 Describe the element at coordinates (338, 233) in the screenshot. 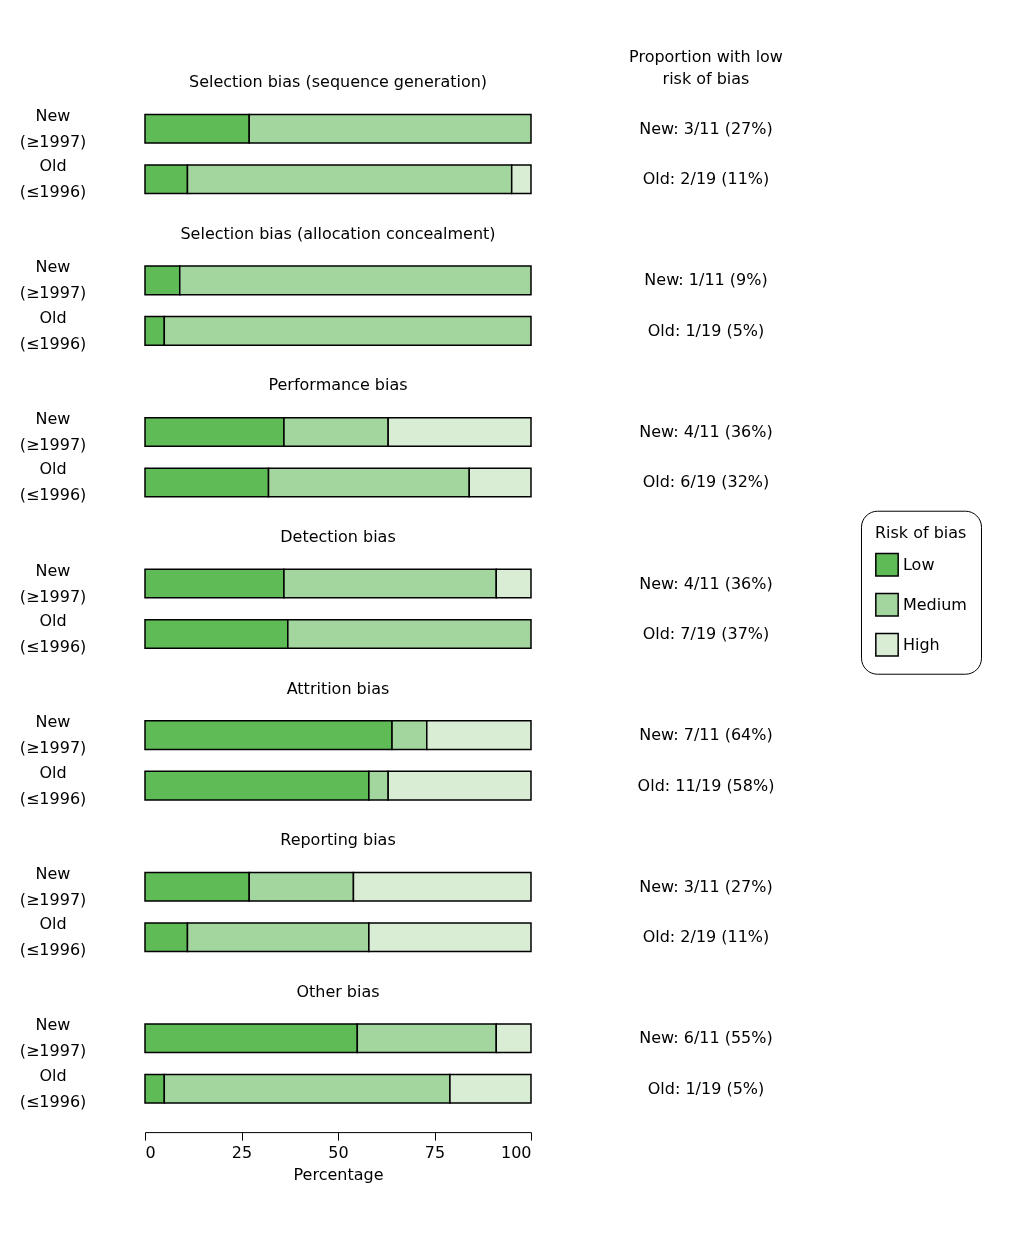

I see `annotation: Selection bias (allocation concealment)` at that location.